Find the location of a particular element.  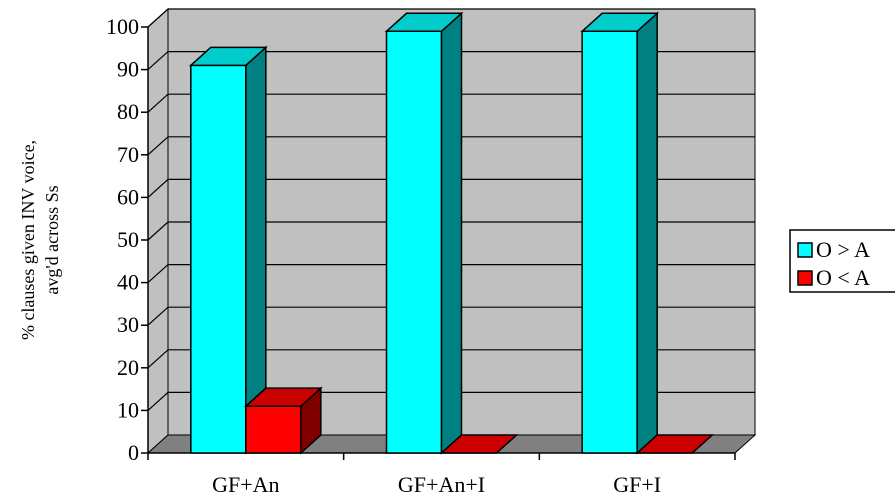

y-tick-label: 50 is located at coordinates (128, 239).